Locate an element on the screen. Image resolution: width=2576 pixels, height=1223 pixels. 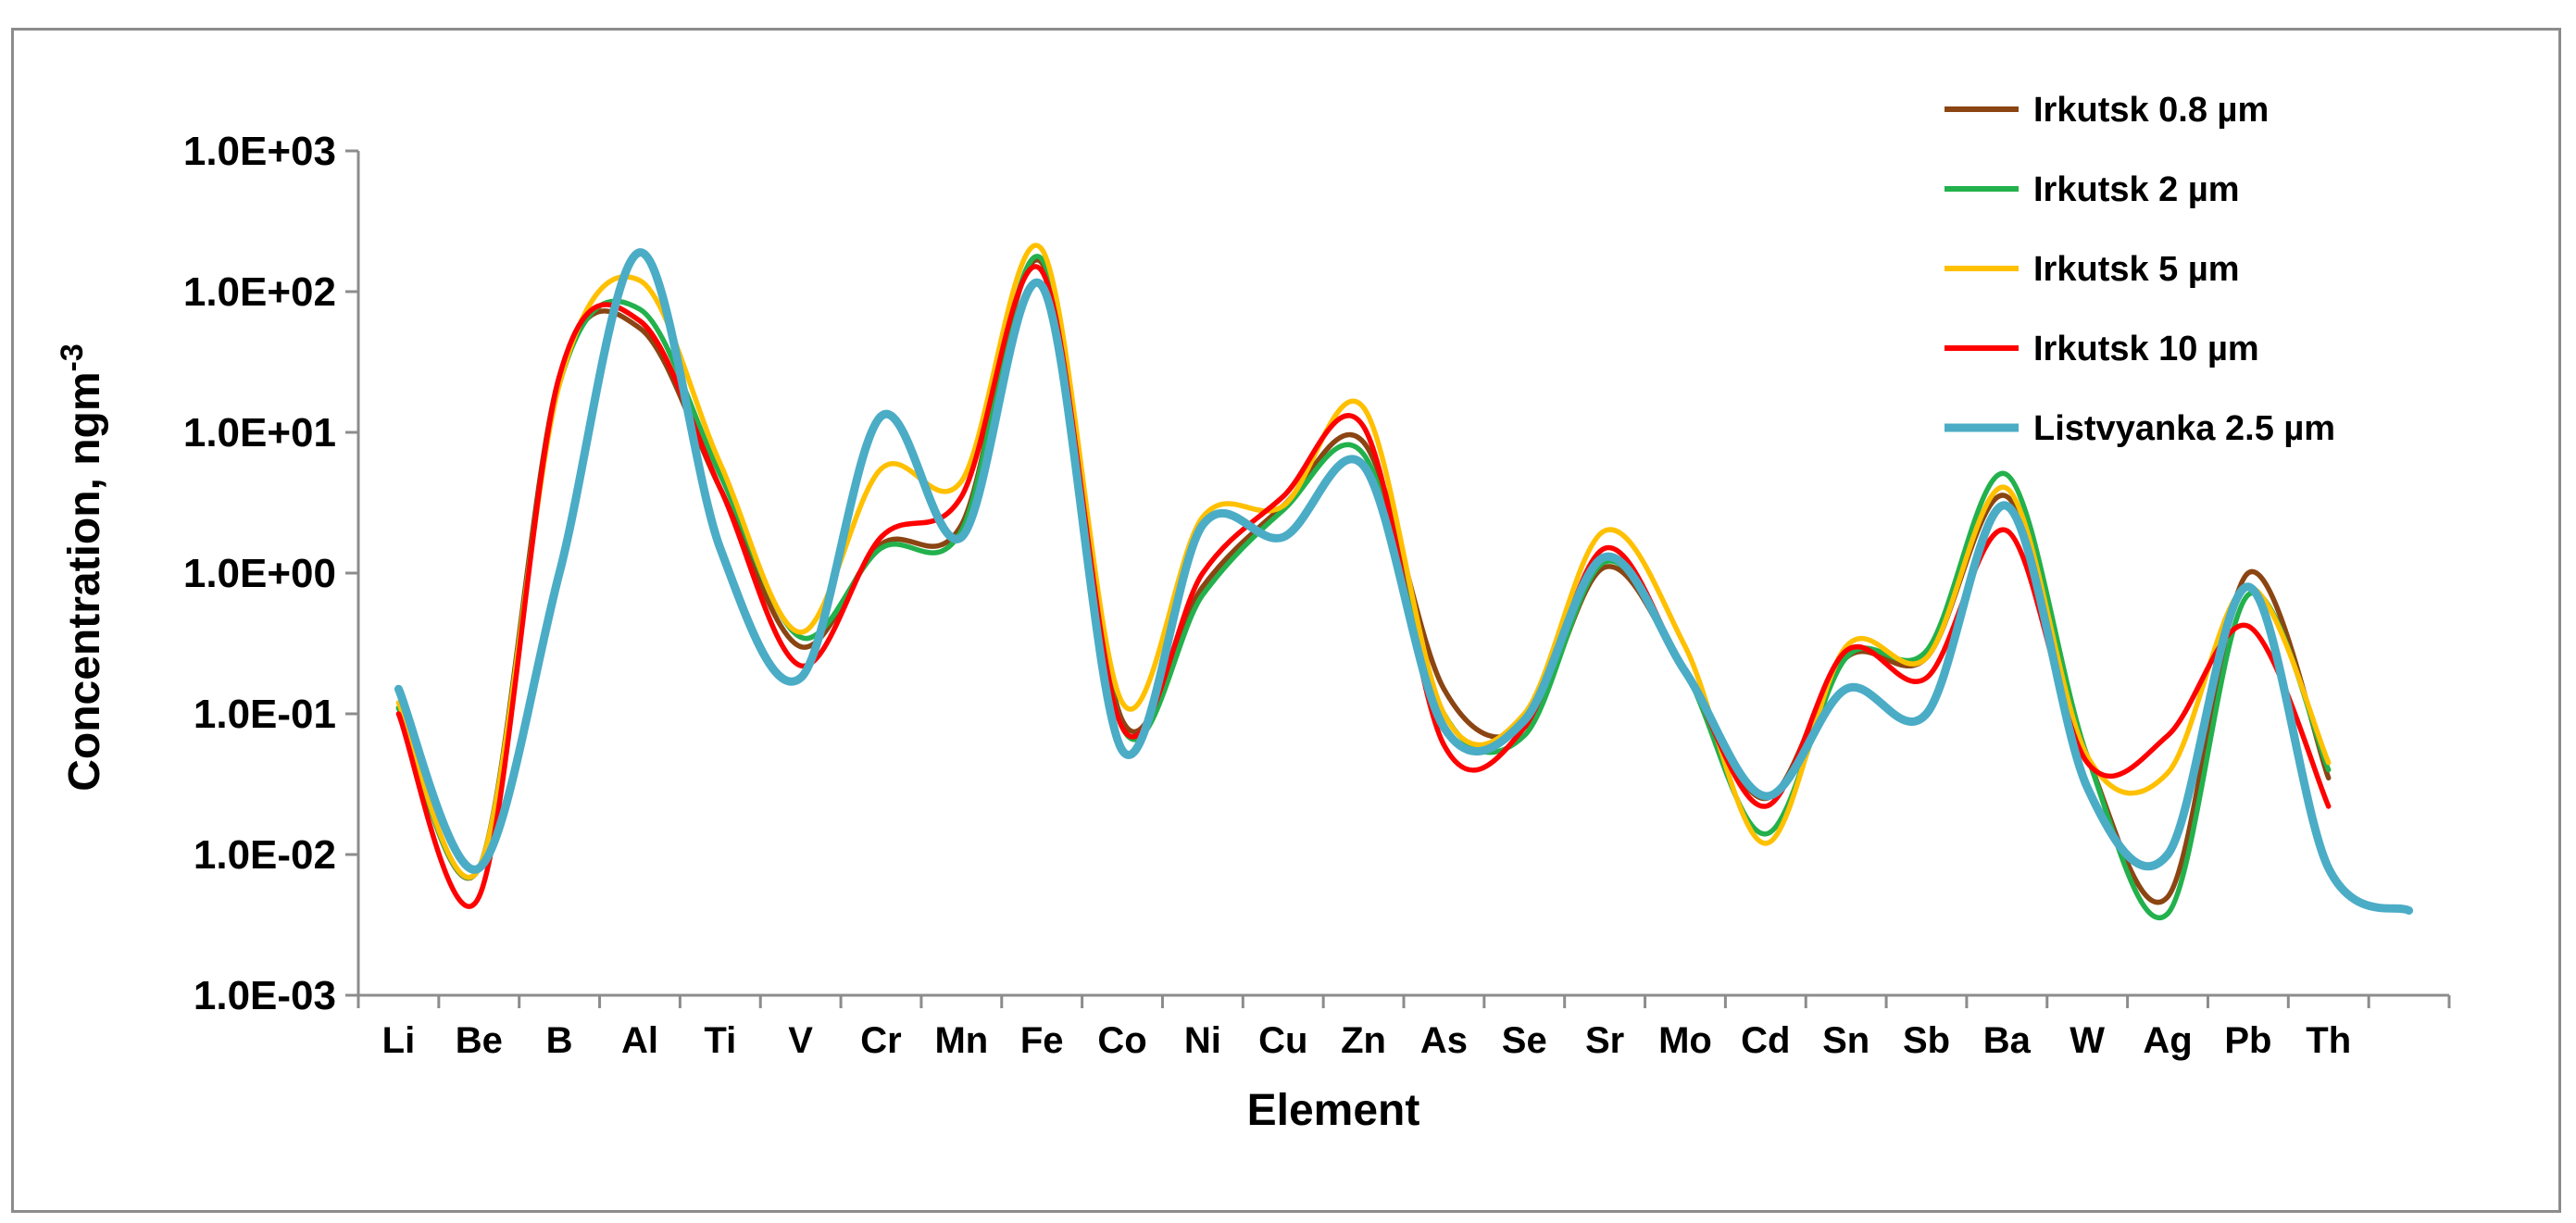
x-tick-label: Ti is located at coordinates (720, 1040).